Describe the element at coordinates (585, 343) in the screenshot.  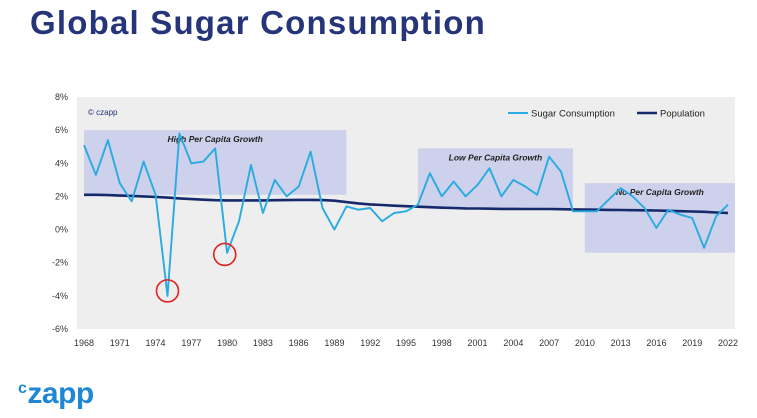
I see `x-tick-label: 2010` at that location.